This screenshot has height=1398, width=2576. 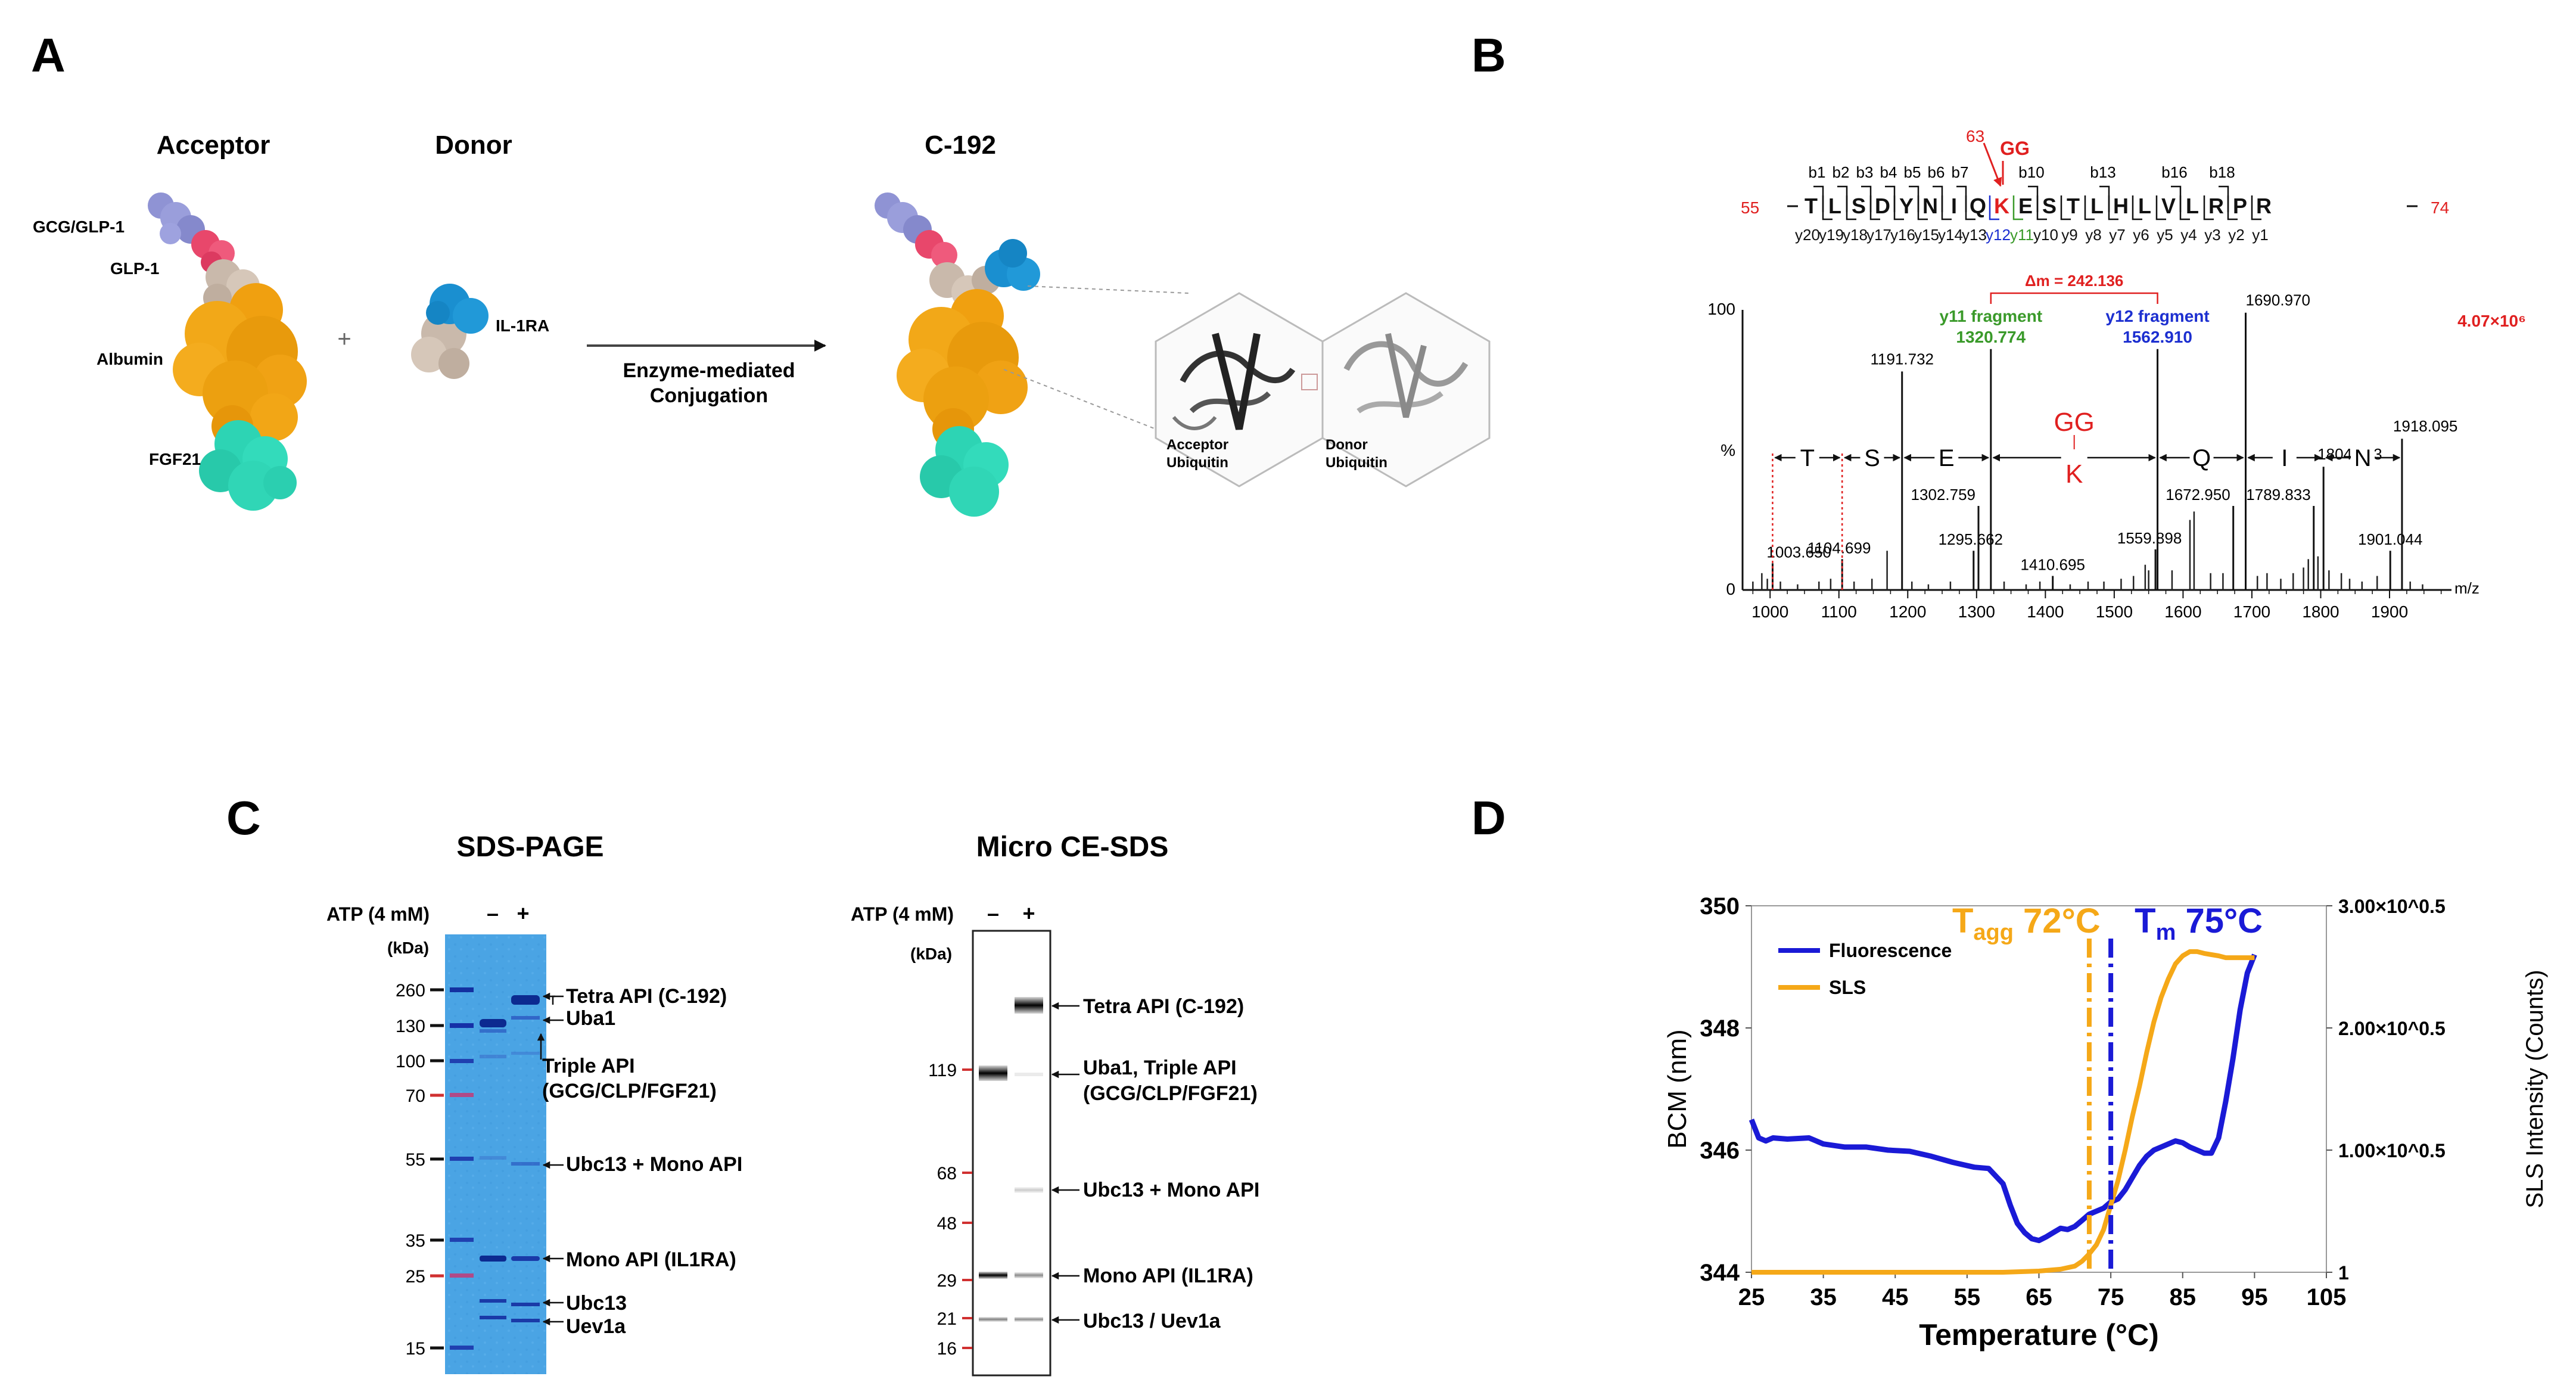 I want to click on tagg-marker-label: Tagg 72°C, so click(x=2026, y=923).